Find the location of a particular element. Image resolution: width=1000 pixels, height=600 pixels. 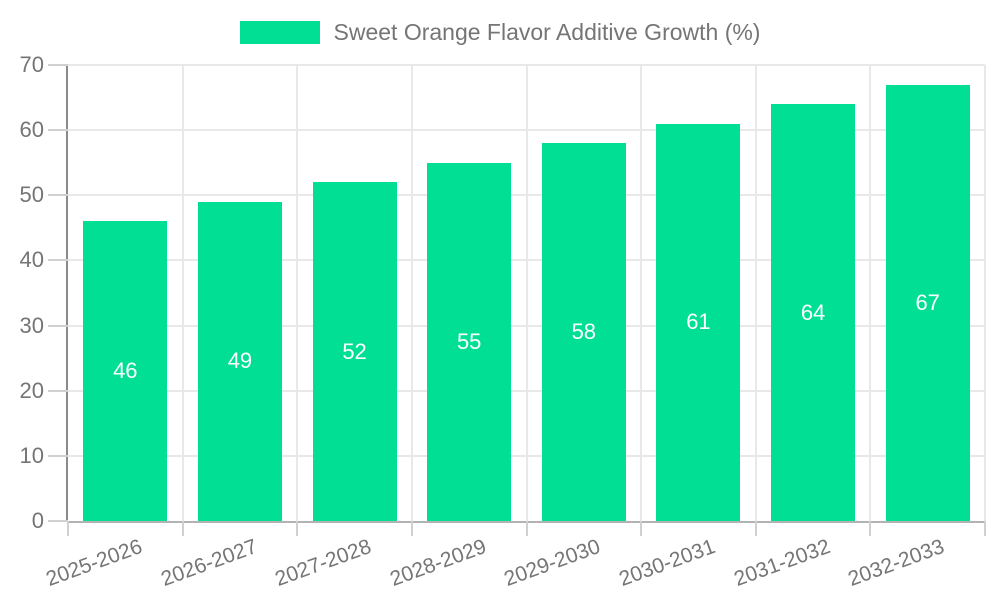

bar-value-label: 67 is located at coordinates (927, 302).